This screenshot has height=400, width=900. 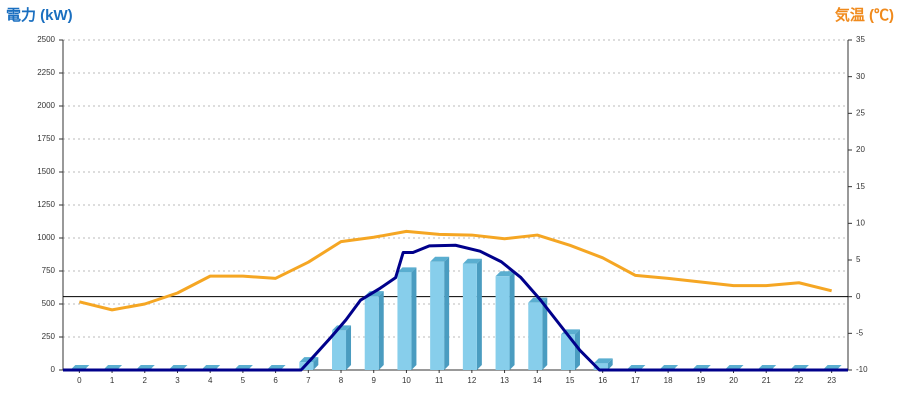 I want to click on x-tick-label: 22, so click(x=798, y=380).